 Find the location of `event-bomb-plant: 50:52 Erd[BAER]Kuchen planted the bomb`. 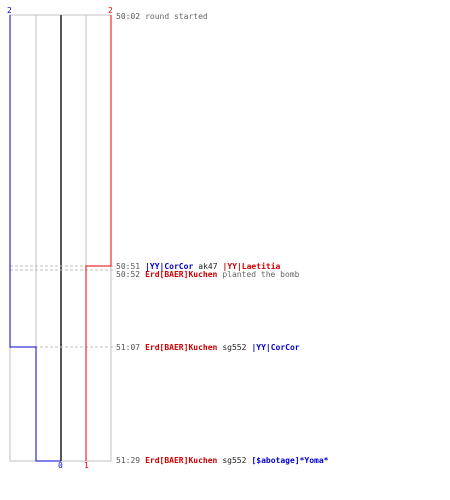

event-bomb-plant: 50:52 Erd[BAER]Kuchen planted the bomb is located at coordinates (207, 274).